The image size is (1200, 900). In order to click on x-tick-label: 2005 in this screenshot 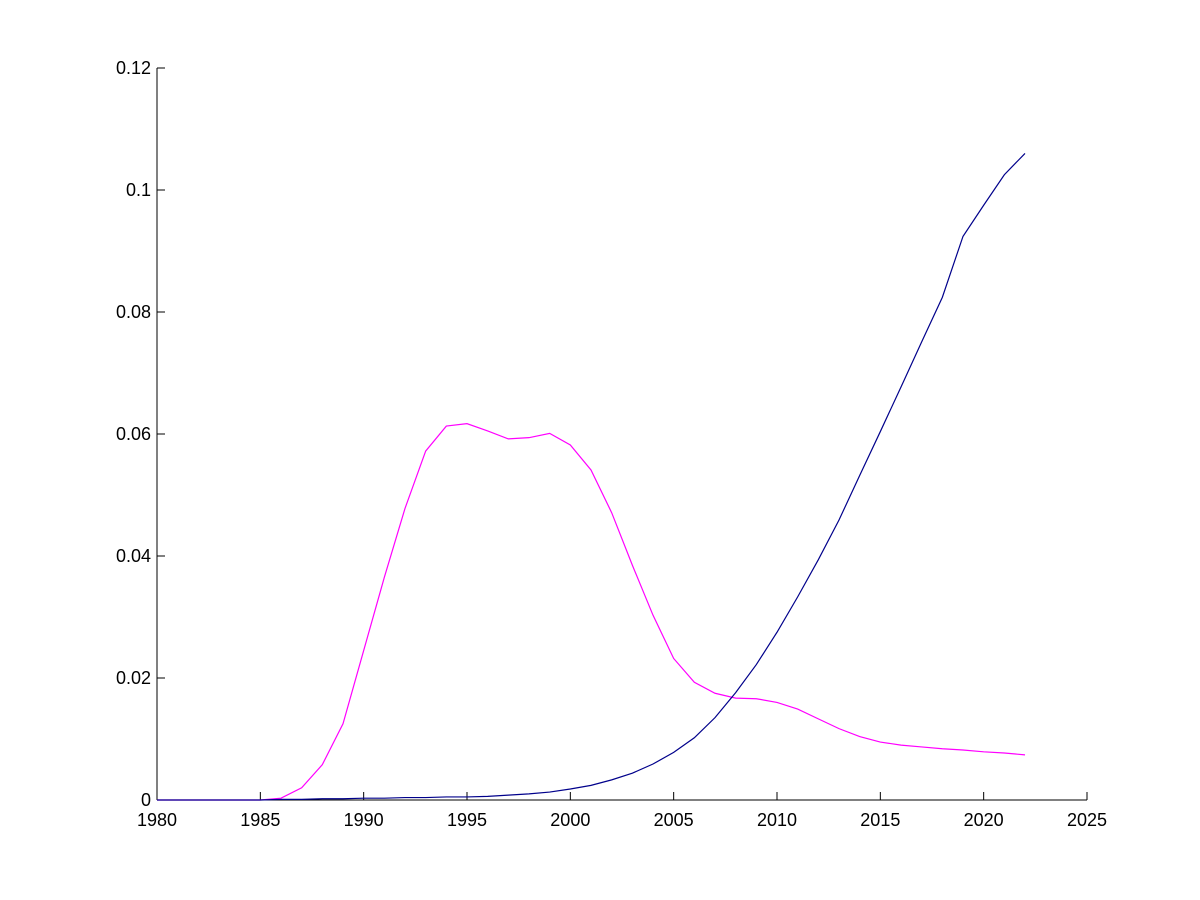, I will do `click(674, 820)`.